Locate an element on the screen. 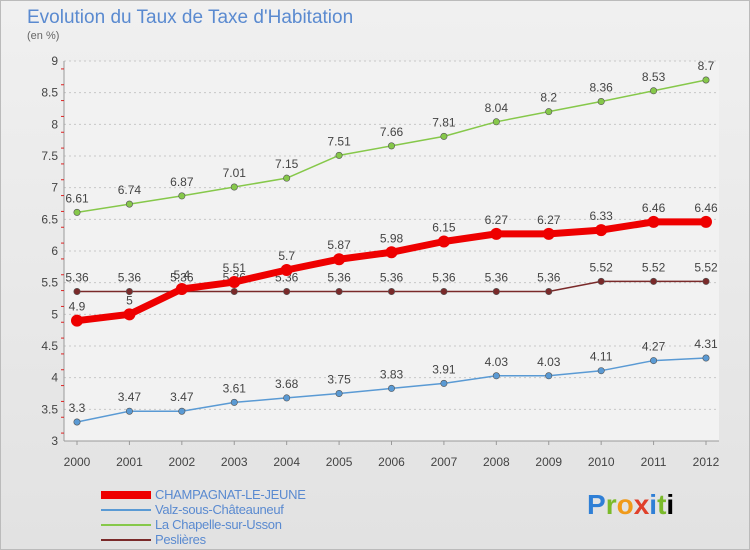 This screenshot has height=550, width=750. data-label: 8.7 is located at coordinates (706, 66).